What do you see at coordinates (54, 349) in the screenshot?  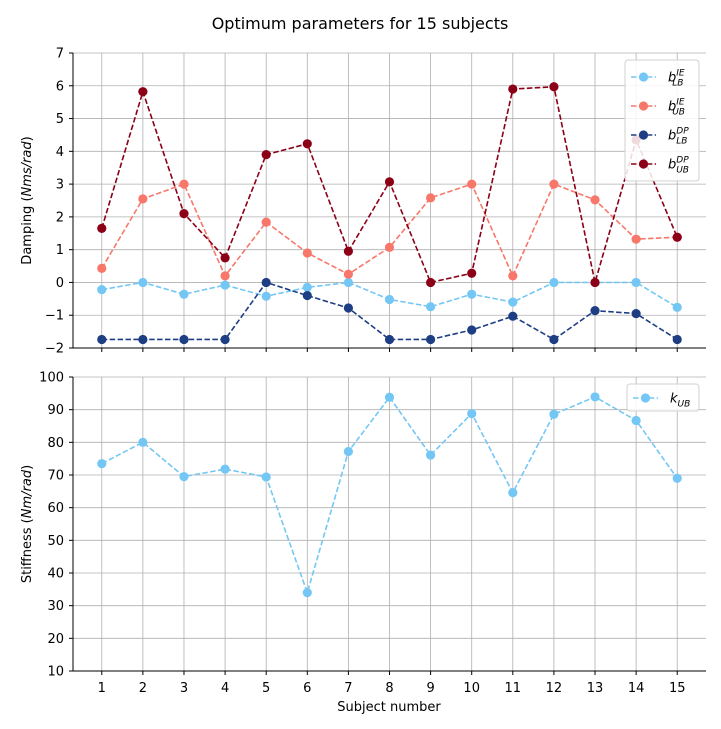 I see `y-tick-label: −2` at bounding box center [54, 349].